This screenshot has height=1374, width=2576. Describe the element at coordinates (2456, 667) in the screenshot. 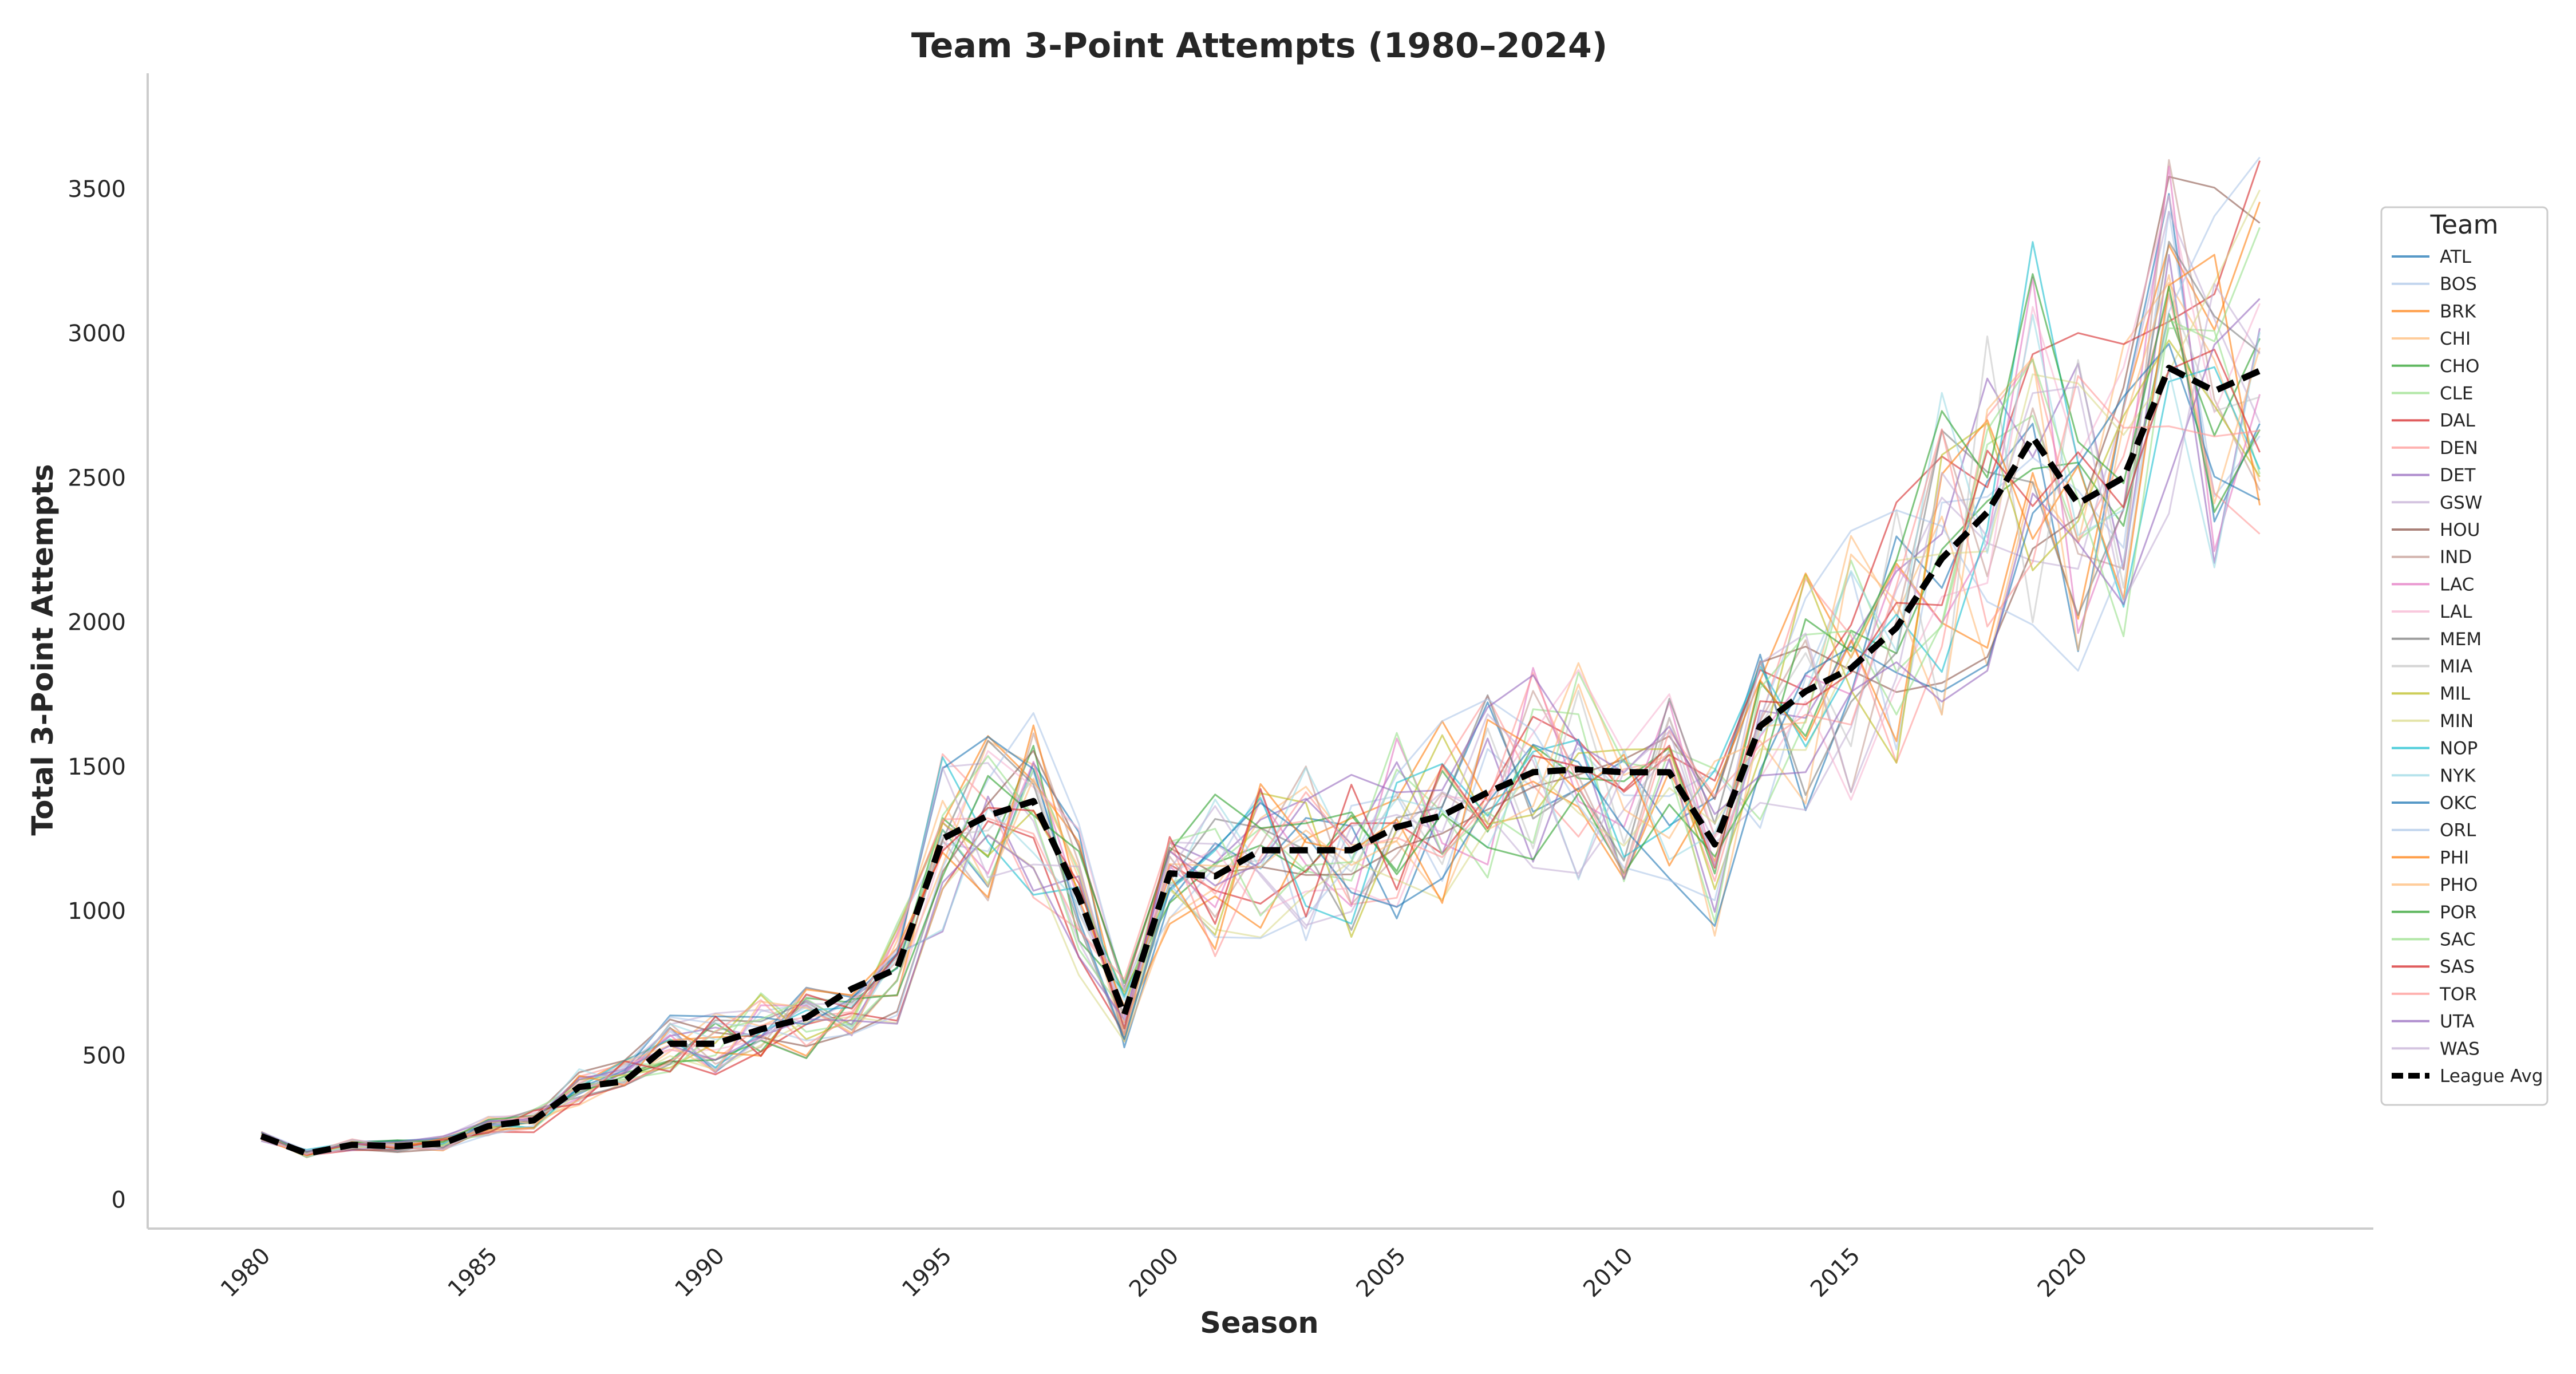

I see `legend-label: MIA` at that location.